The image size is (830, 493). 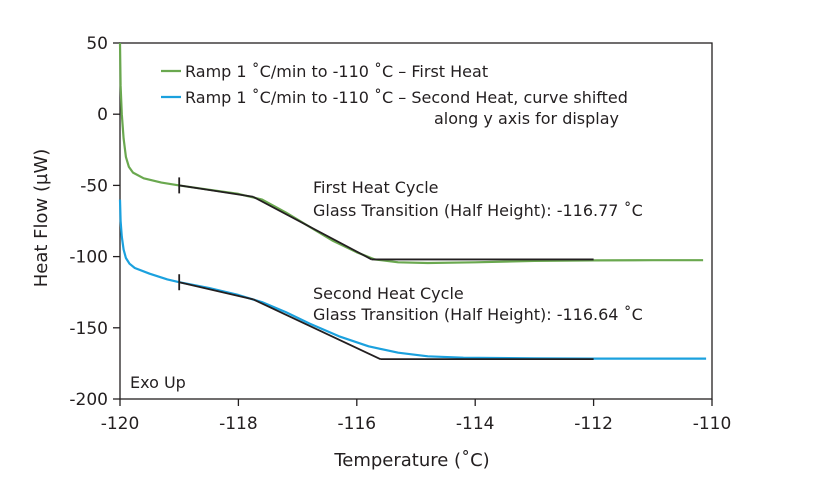 What do you see at coordinates (238, 424) in the screenshot?
I see `x-tick-label: -118` at bounding box center [238, 424].